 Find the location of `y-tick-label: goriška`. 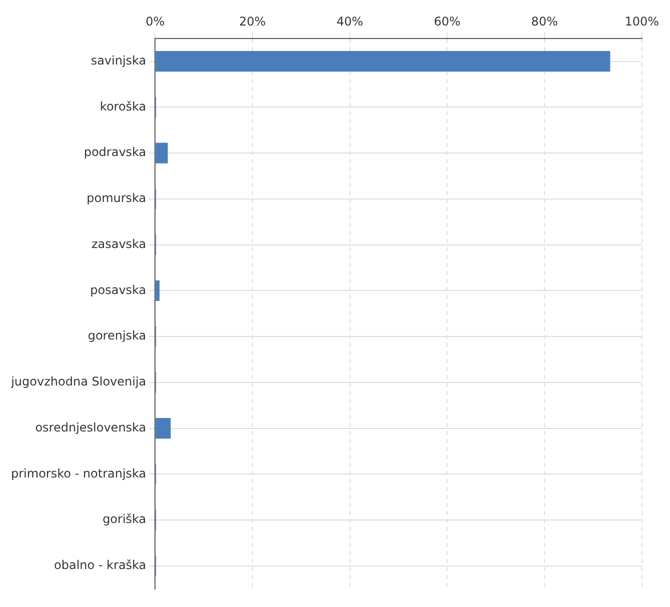

y-tick-label: goriška is located at coordinates (124, 519).